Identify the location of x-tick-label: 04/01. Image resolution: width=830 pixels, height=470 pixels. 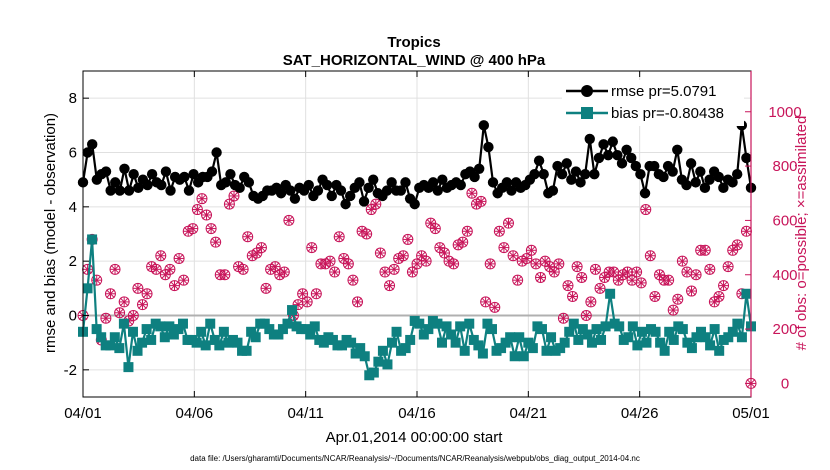
(83, 413).